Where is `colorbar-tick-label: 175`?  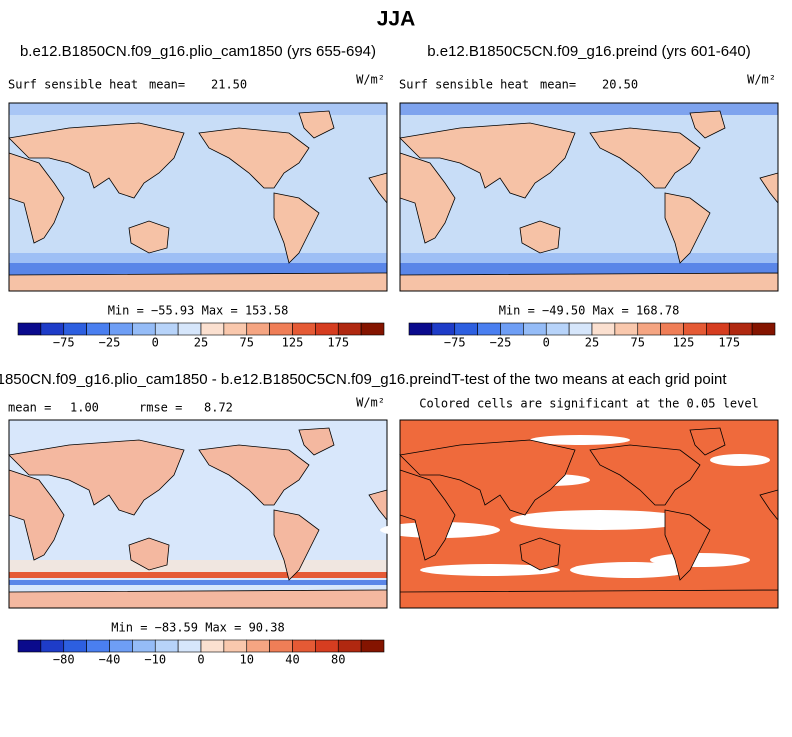
colorbar-tick-label: 175 is located at coordinates (338, 343).